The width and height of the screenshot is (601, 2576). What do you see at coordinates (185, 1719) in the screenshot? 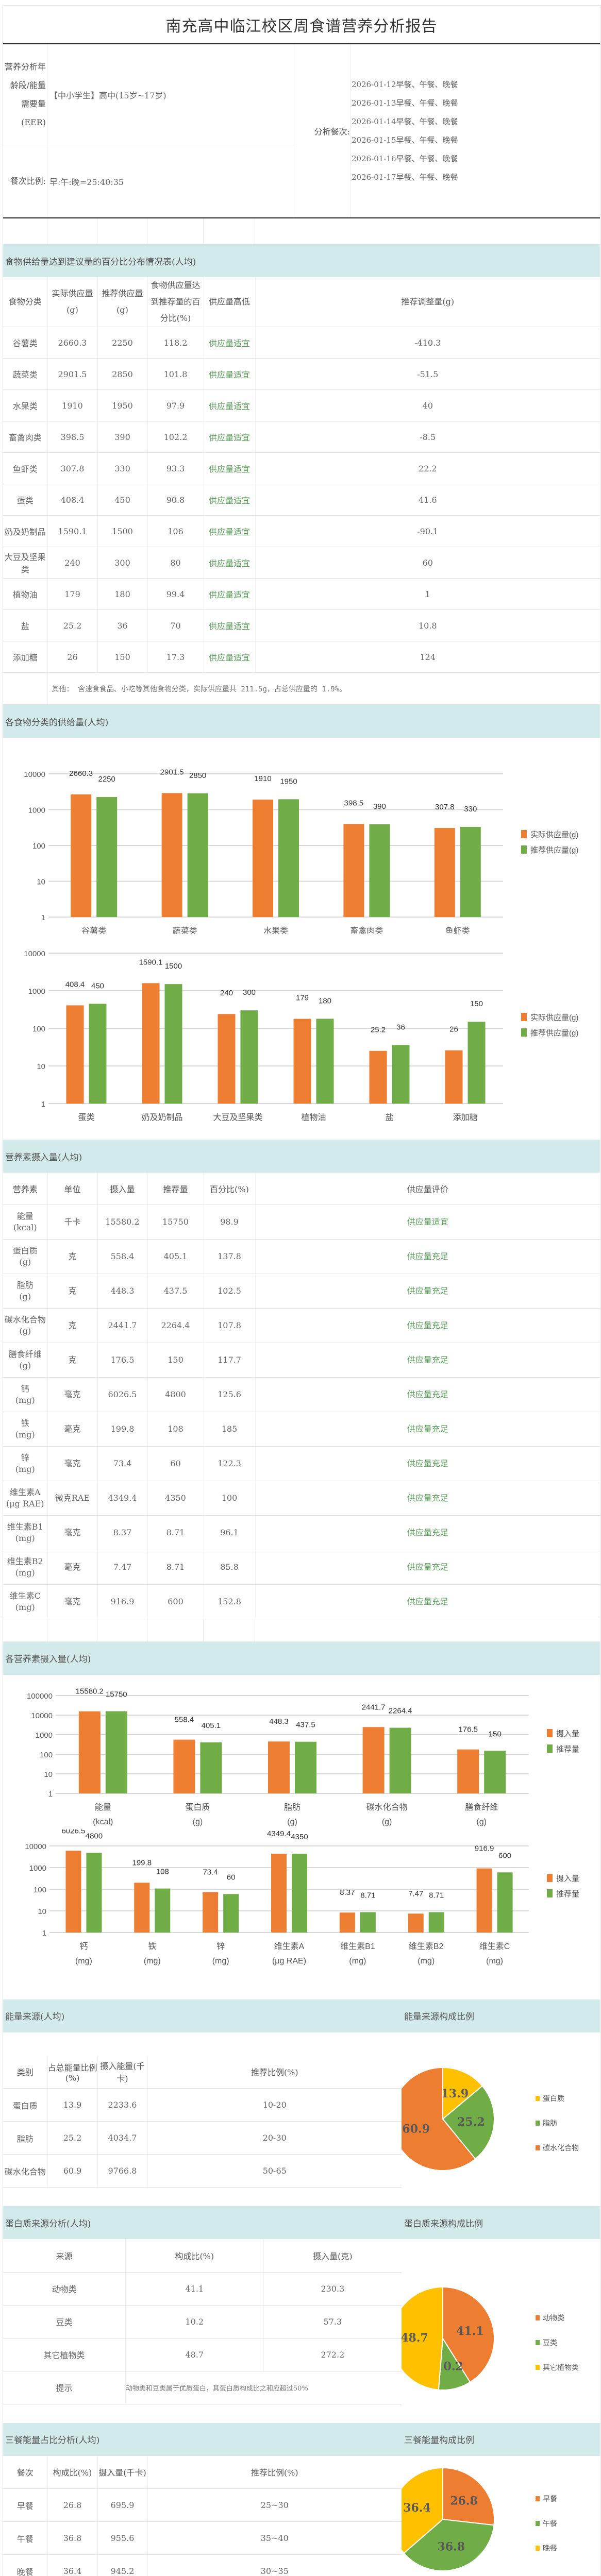
I see `svg-text: 558.4` at bounding box center [185, 1719].